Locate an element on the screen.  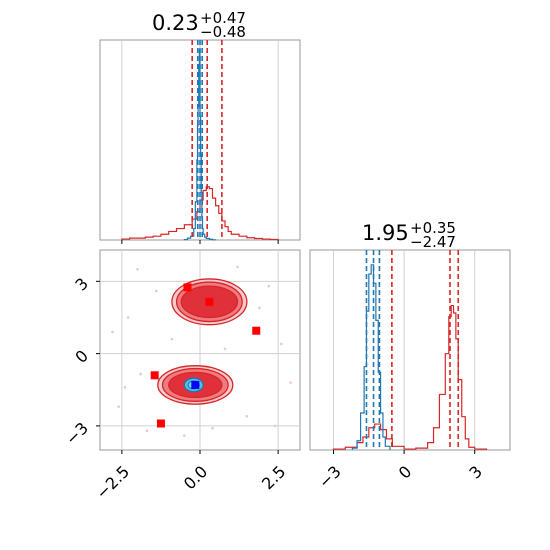
blue-histogram-param2 is located at coordinates (371, 357).